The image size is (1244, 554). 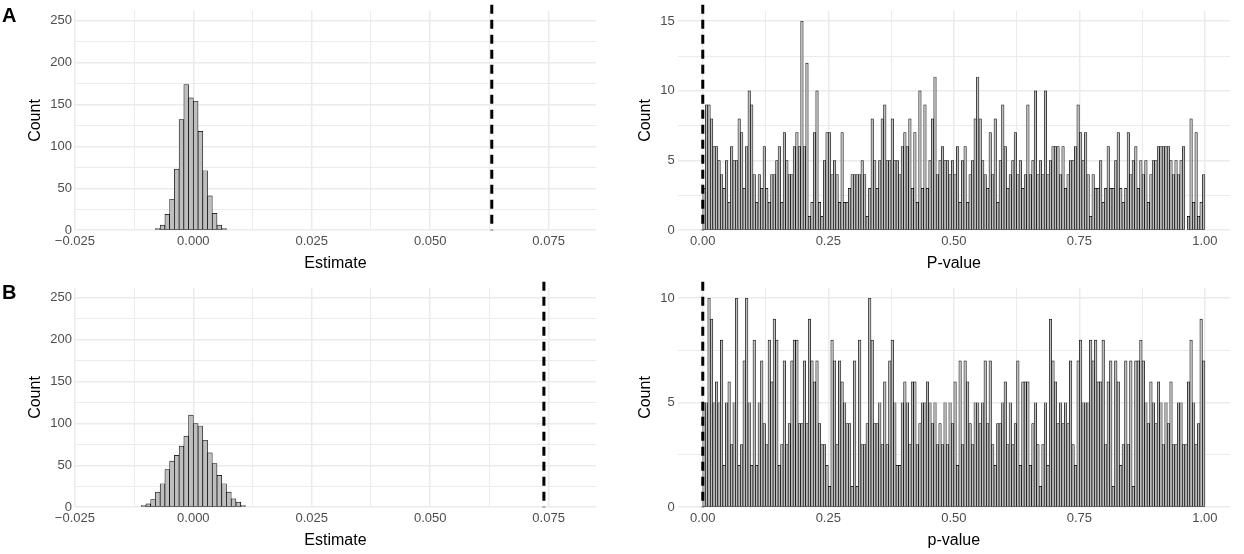 What do you see at coordinates (9, 14) in the screenshot?
I see `text: A` at bounding box center [9, 14].